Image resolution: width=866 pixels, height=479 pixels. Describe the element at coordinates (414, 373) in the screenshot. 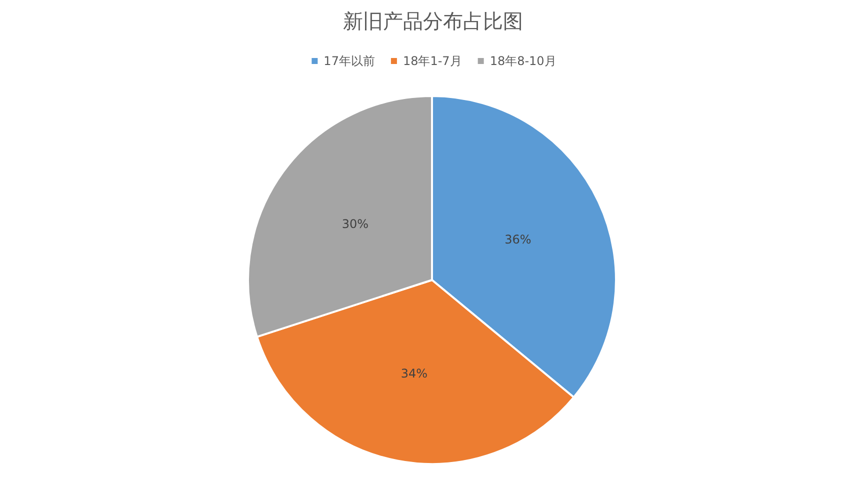

I see `data-label: 34%` at that location.